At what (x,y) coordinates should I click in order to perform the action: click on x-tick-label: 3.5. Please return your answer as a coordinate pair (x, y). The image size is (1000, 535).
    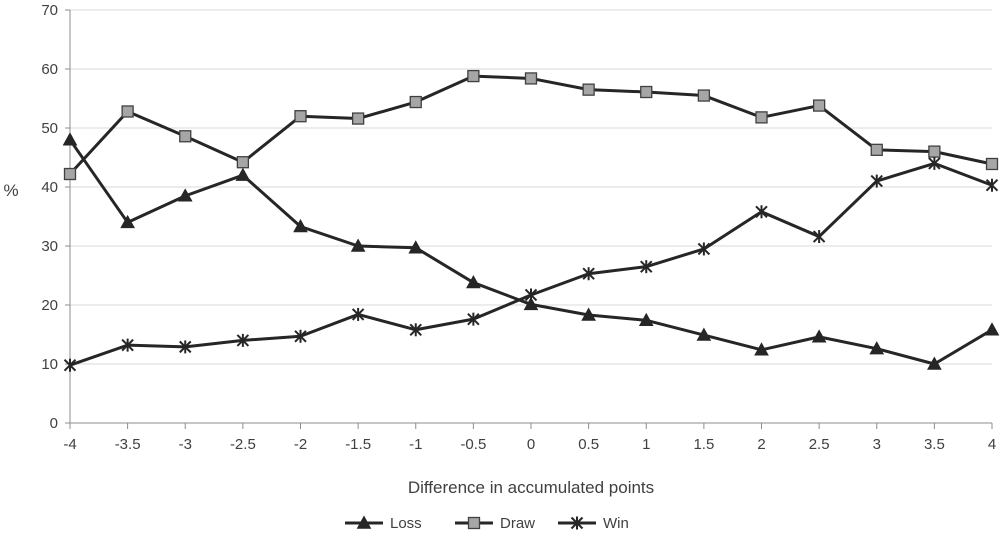
    Looking at the image, I should click on (934, 444).